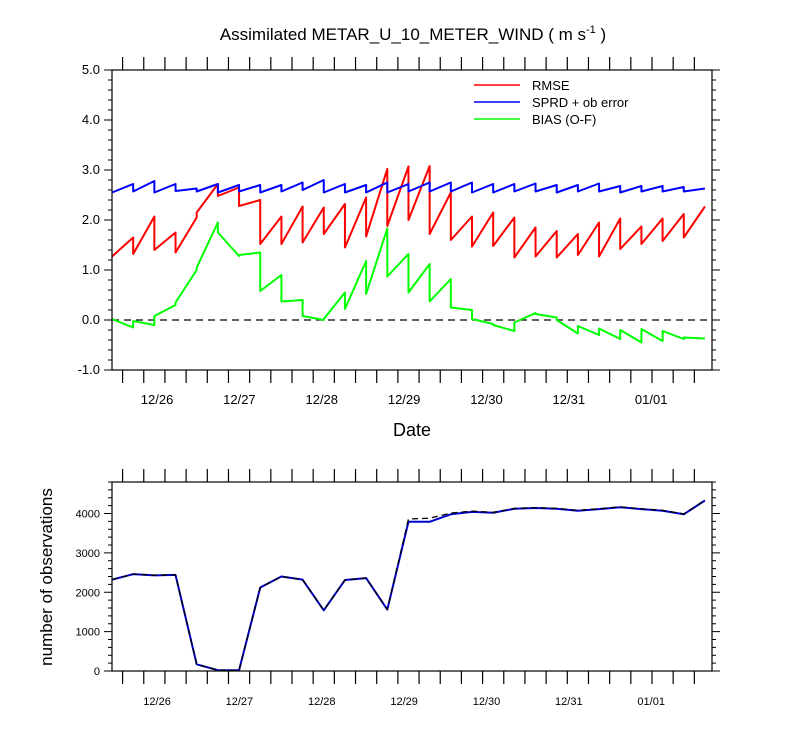 This screenshot has width=800, height=750. What do you see at coordinates (88, 554) in the screenshot?
I see `bottom-y-tick-label: 3000` at bounding box center [88, 554].